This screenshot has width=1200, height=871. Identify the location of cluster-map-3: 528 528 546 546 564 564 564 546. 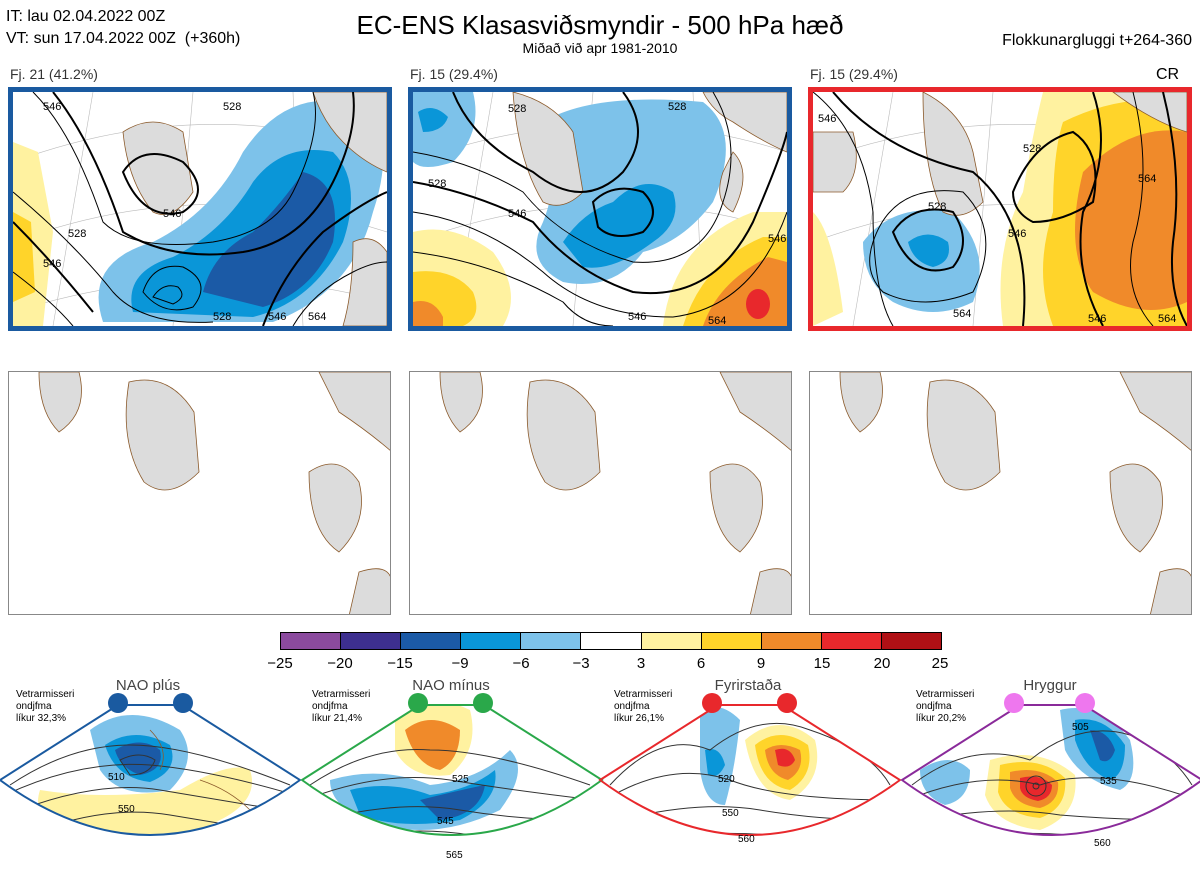
(1000, 209).